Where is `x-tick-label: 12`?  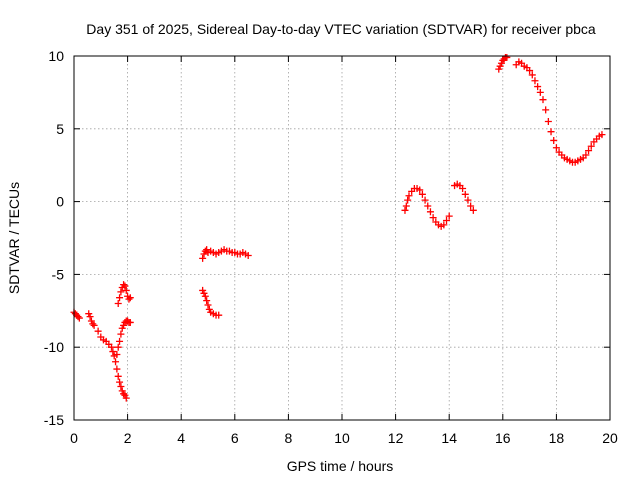 x-tick-label: 12 is located at coordinates (396, 438).